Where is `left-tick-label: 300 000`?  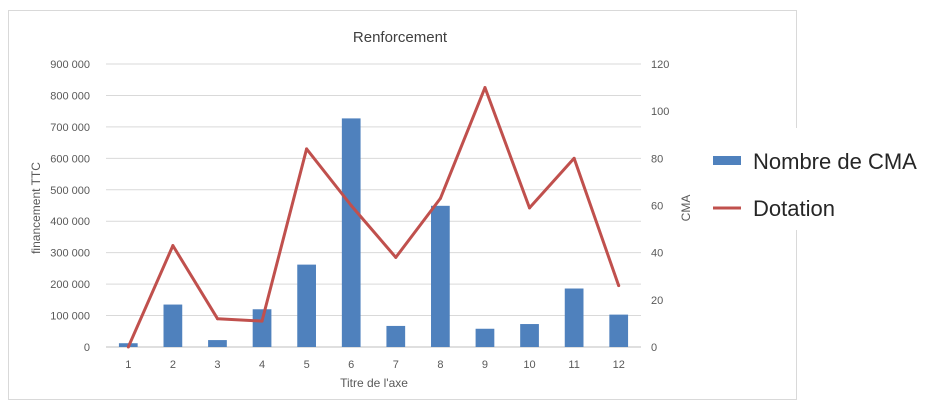 left-tick-label: 300 000 is located at coordinates (70, 254).